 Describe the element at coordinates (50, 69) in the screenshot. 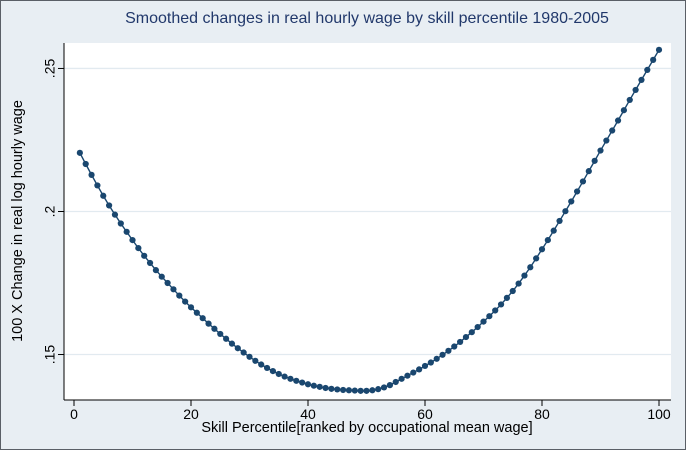

I see `y-tick-label: .25` at that location.